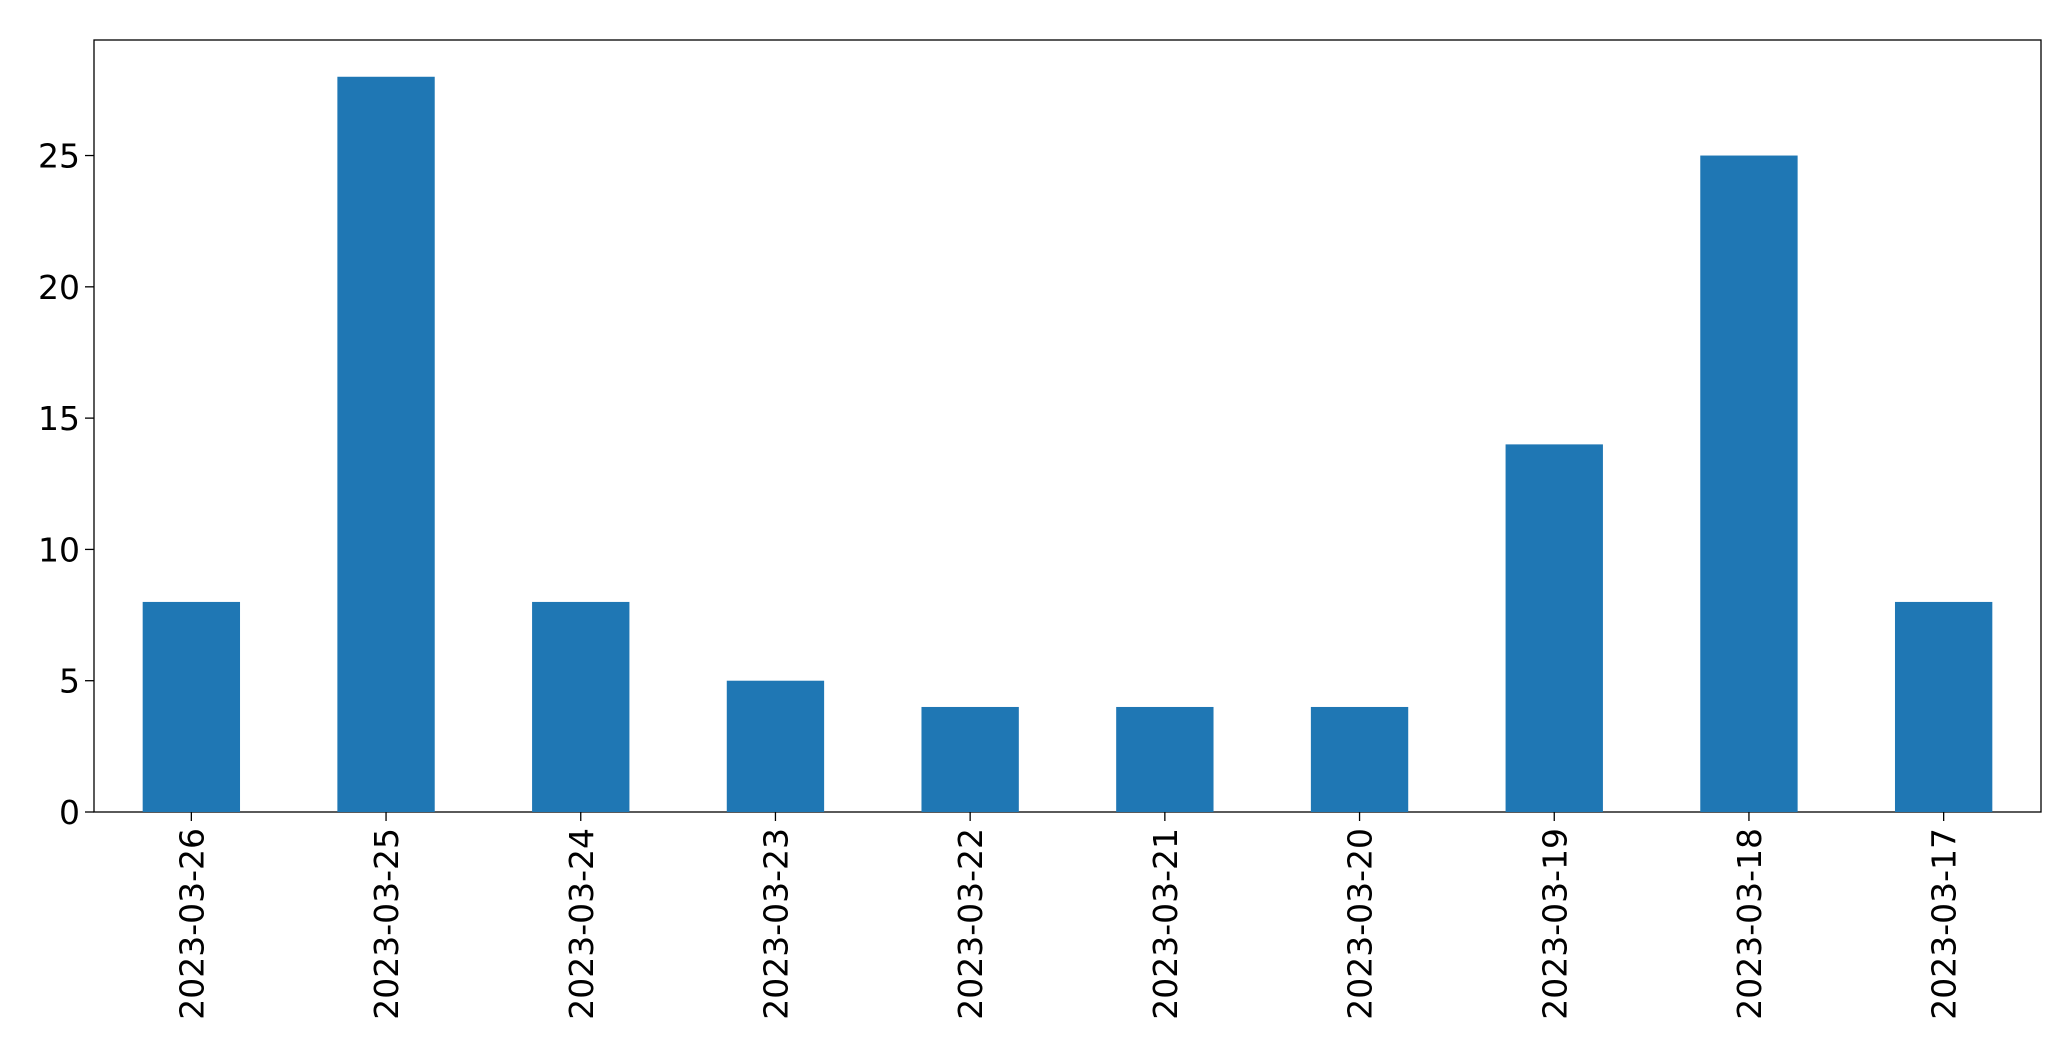  Describe the element at coordinates (775, 924) in the screenshot. I see `x-tick-label: 2023-03-23` at that location.